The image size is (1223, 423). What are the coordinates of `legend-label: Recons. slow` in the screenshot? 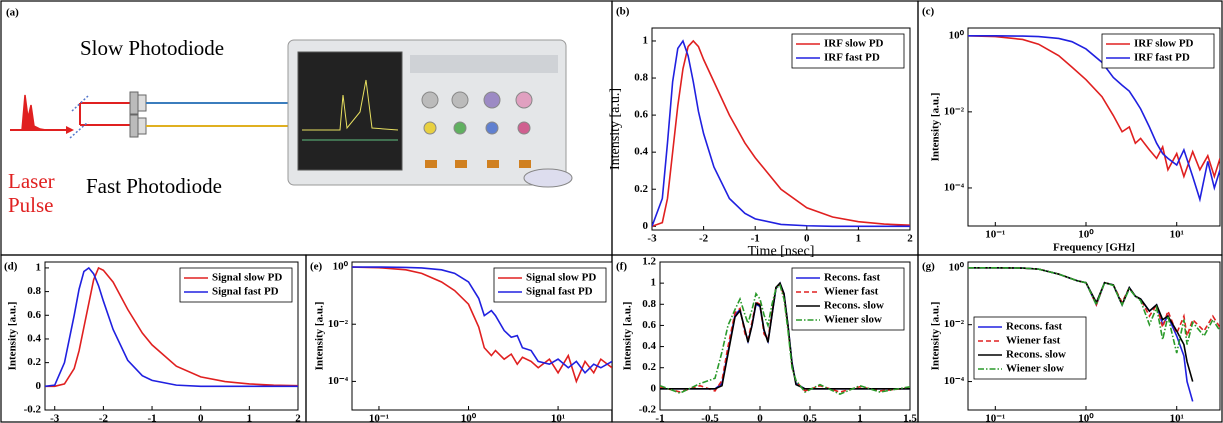 It's located at (1036, 355).